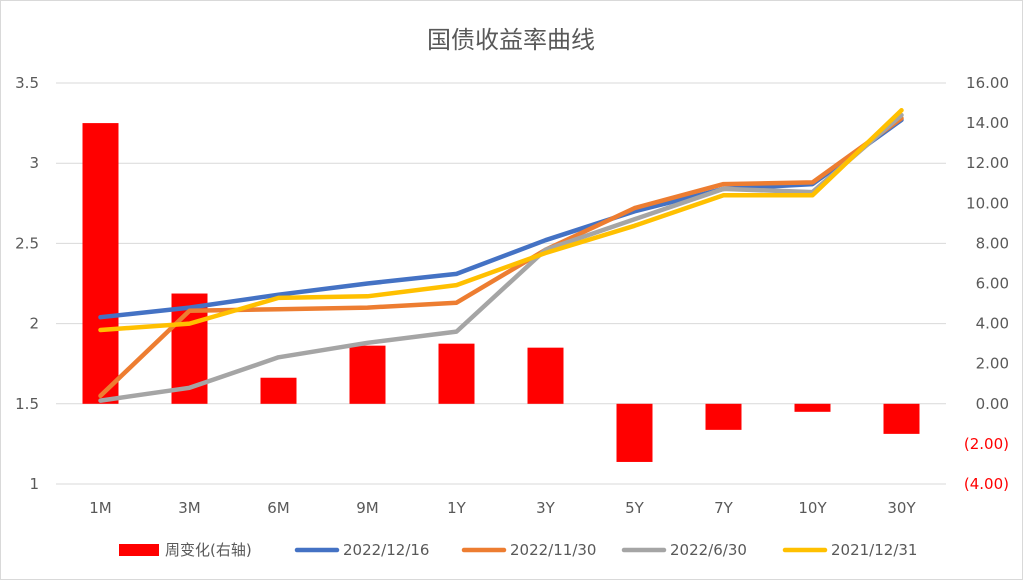 This screenshot has width=1023, height=580. Describe the element at coordinates (208, 550) in the screenshot. I see `legend-label: 周变化(右轴)` at that location.